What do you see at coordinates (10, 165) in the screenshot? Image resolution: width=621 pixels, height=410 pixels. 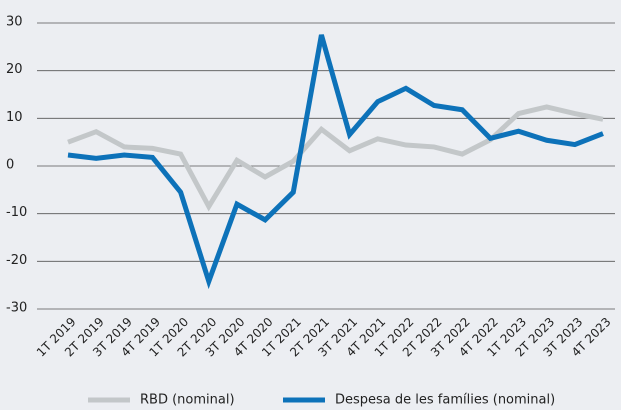 I see `y-tick-label: 0` at bounding box center [10, 165].